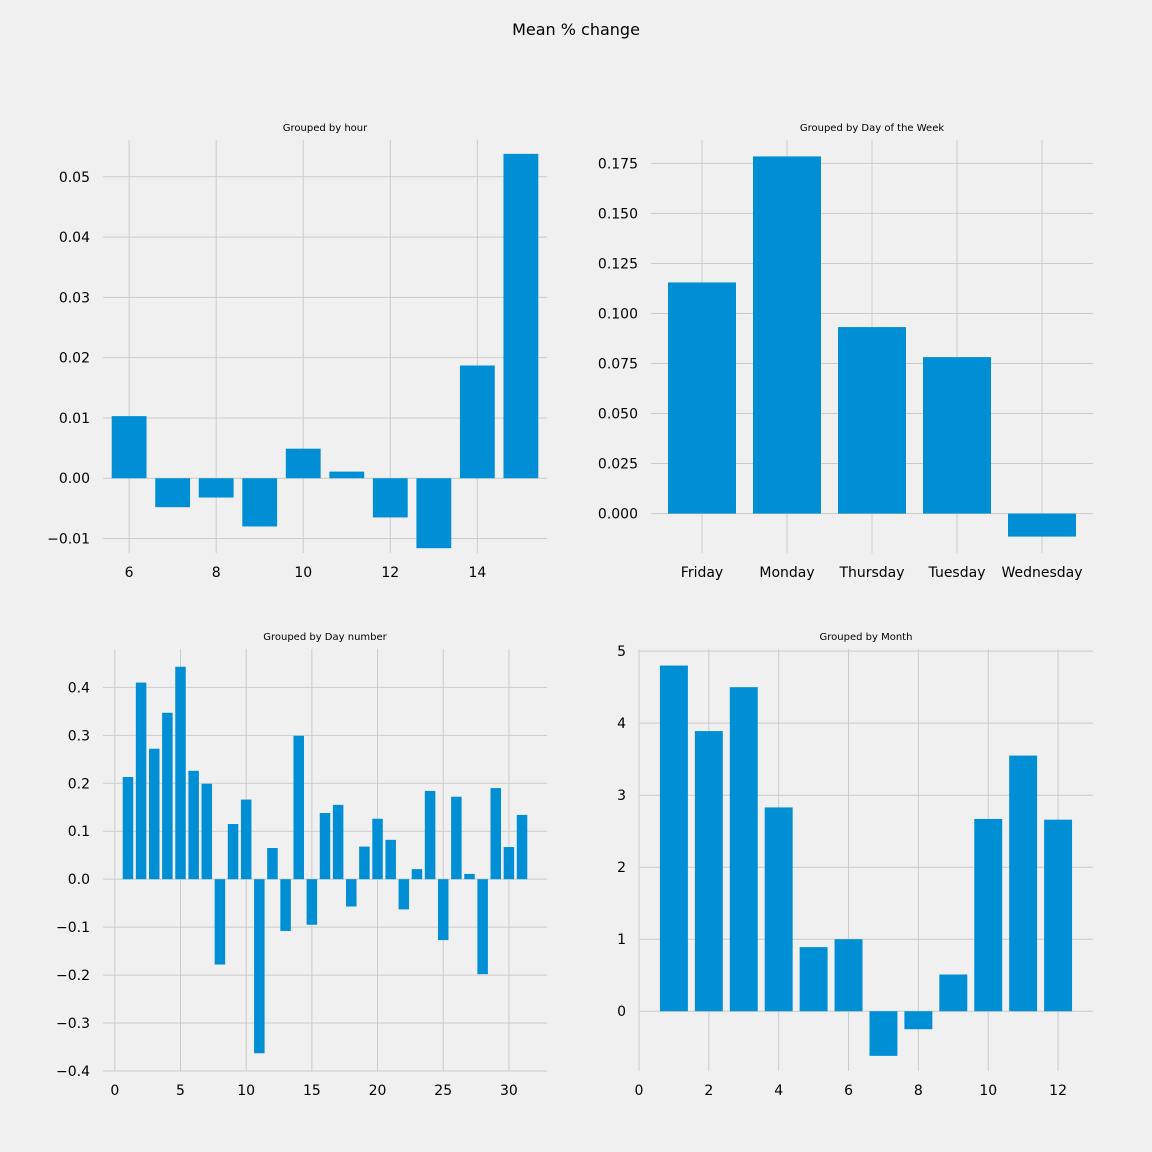 The image size is (1152, 1152). Describe the element at coordinates (312, 1091) in the screenshot. I see `x-tick-label: 15` at that location.